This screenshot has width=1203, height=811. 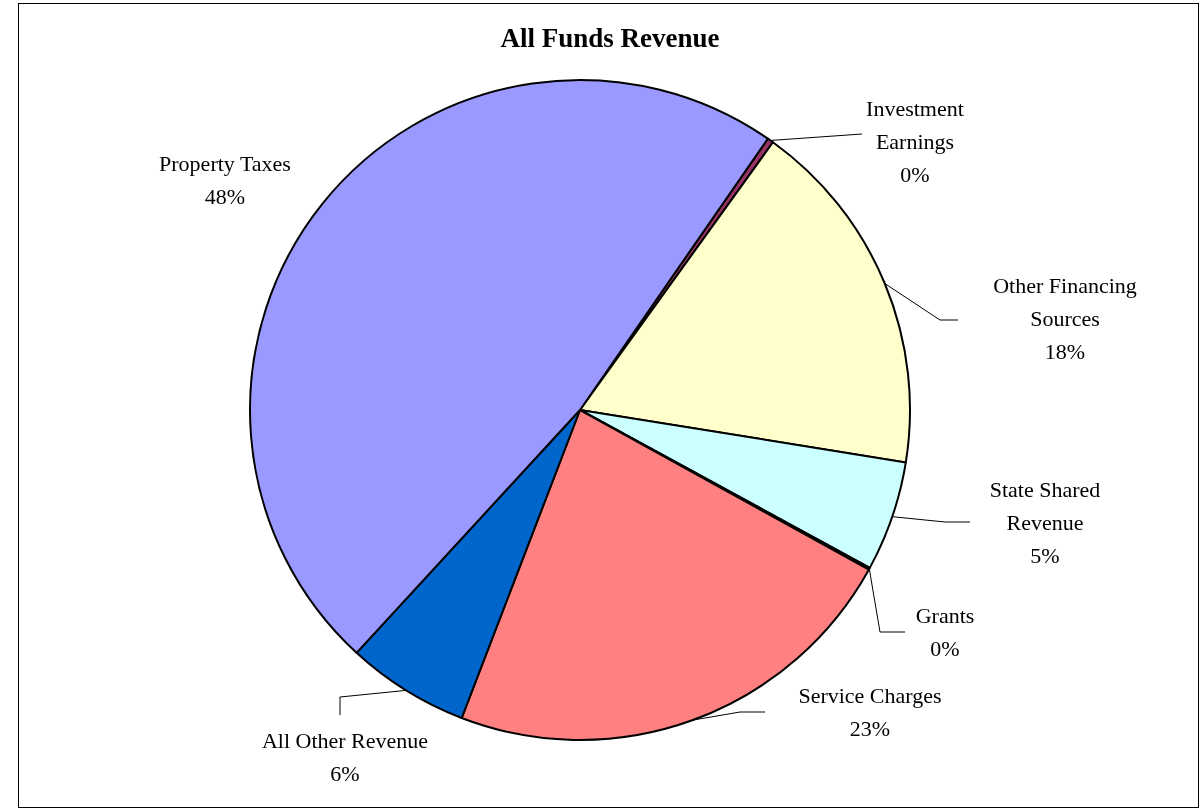 What do you see at coordinates (610, 38) in the screenshot?
I see `chart-title: All Funds Revenue` at bounding box center [610, 38].